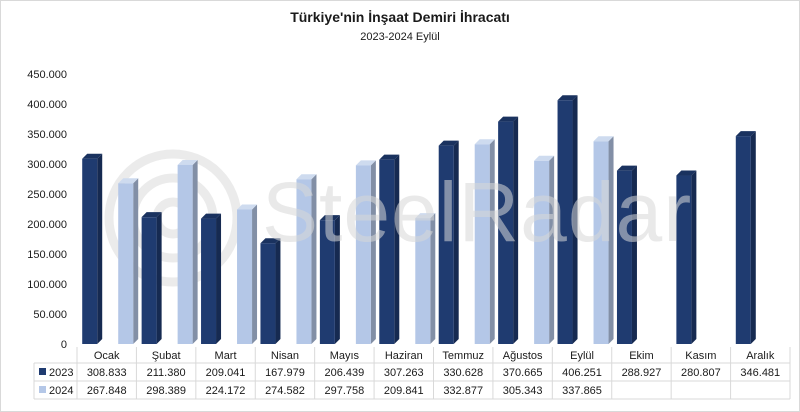 The width and height of the screenshot is (800, 412). I want to click on x-tick-label: Ekim, so click(641, 356).